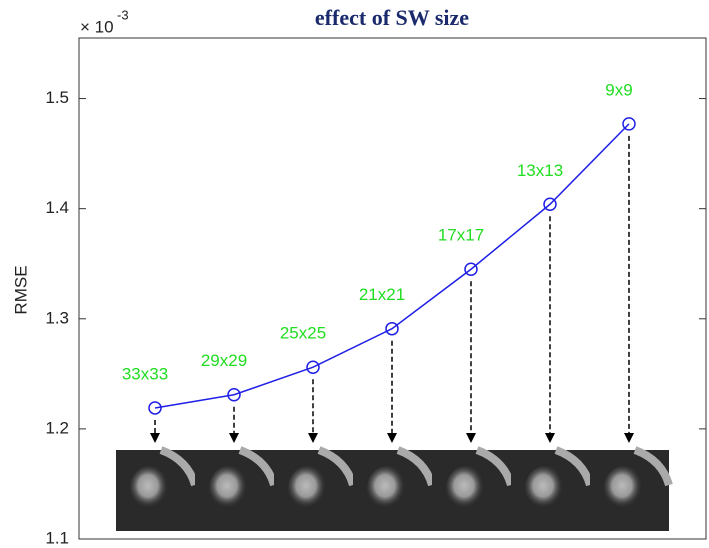  What do you see at coordinates (97, 26) in the screenshot?
I see `y-exponent-base: × 10` at bounding box center [97, 26].